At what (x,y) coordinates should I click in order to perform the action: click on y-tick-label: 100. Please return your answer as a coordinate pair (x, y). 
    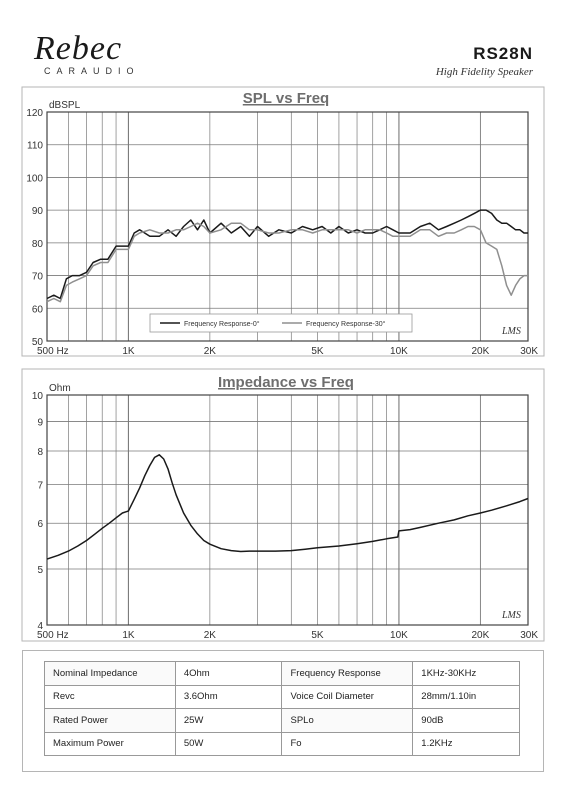
    Looking at the image, I should click on (34, 178).